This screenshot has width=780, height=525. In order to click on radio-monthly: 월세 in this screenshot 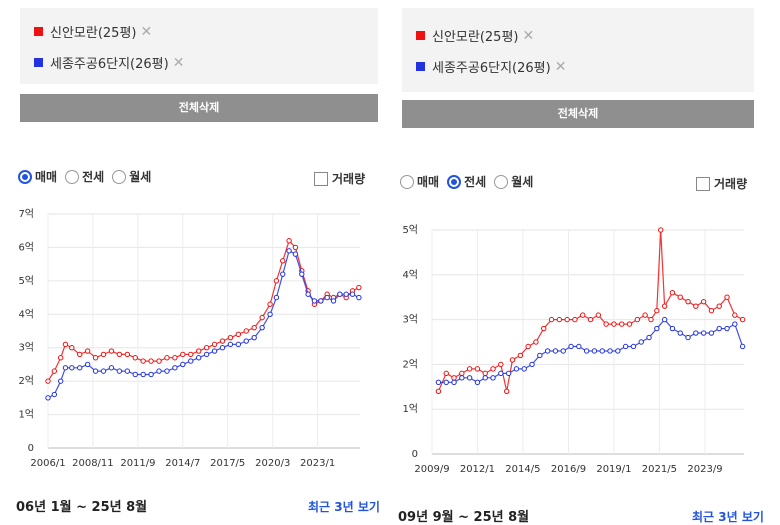, I will do `click(513, 181)`.